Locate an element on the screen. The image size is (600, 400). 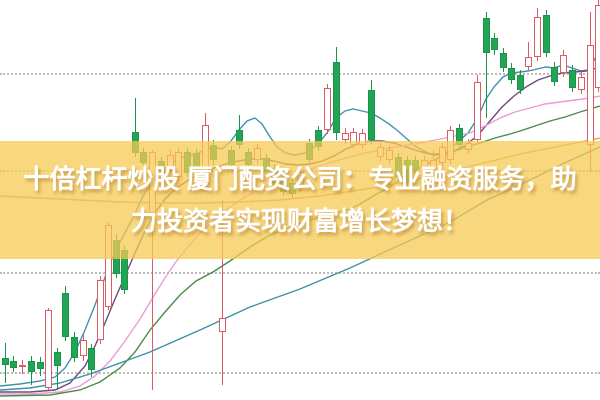
banner-text-line-1: 十倍杠杆炒股 厦门配资公司：专业融资服务，助 is located at coordinates (300, 179).